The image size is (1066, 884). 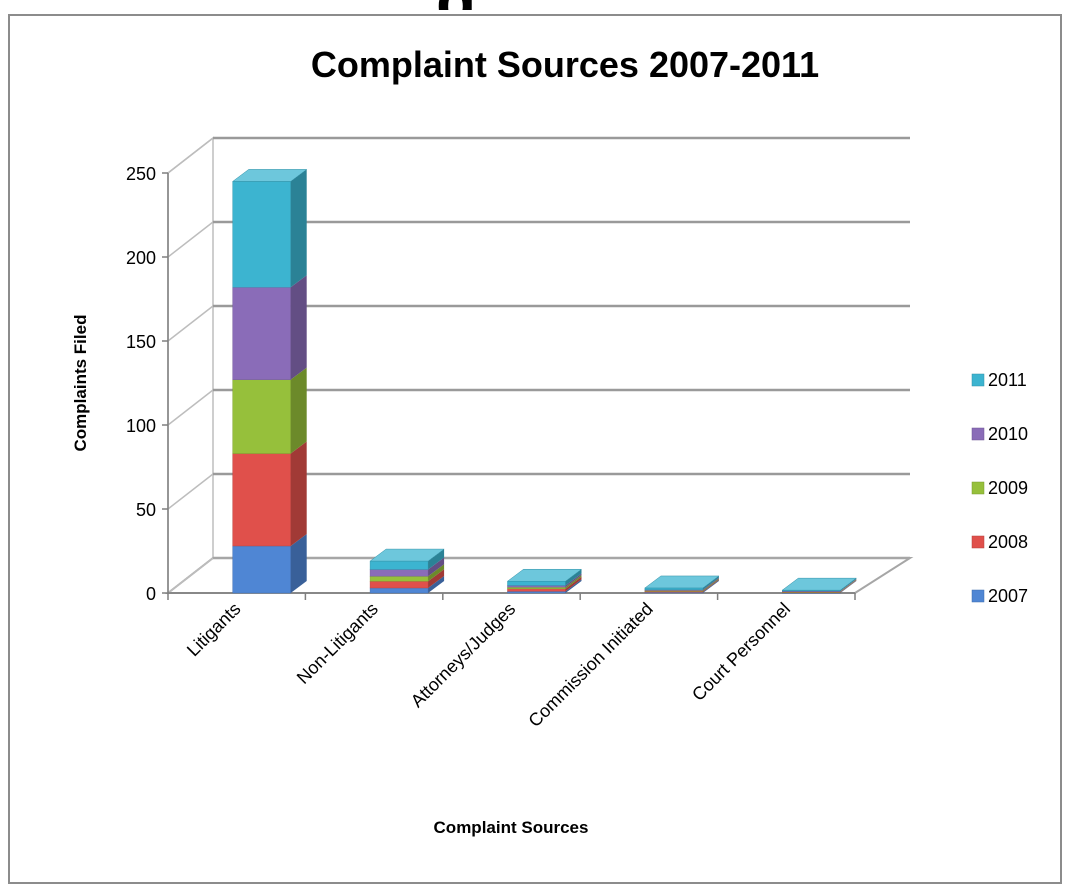 What do you see at coordinates (565, 64) in the screenshot?
I see `chart-title: Complaint Sources 2007-2011` at bounding box center [565, 64].